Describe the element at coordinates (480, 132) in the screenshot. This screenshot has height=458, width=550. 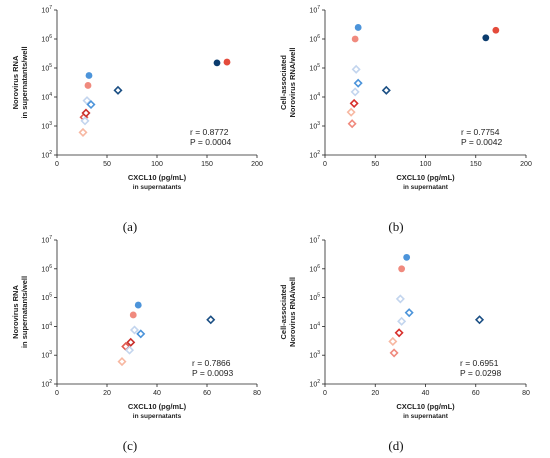
I see `stat-r: r = 0.7754` at that location.